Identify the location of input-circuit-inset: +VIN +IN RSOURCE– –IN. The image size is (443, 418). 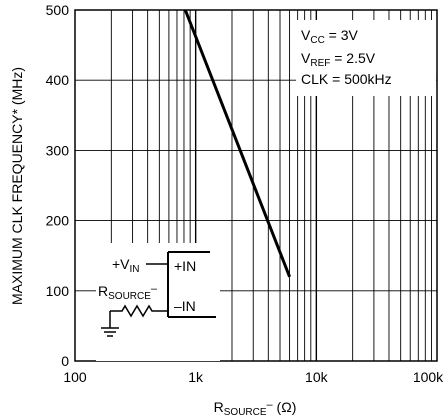
(158, 302).